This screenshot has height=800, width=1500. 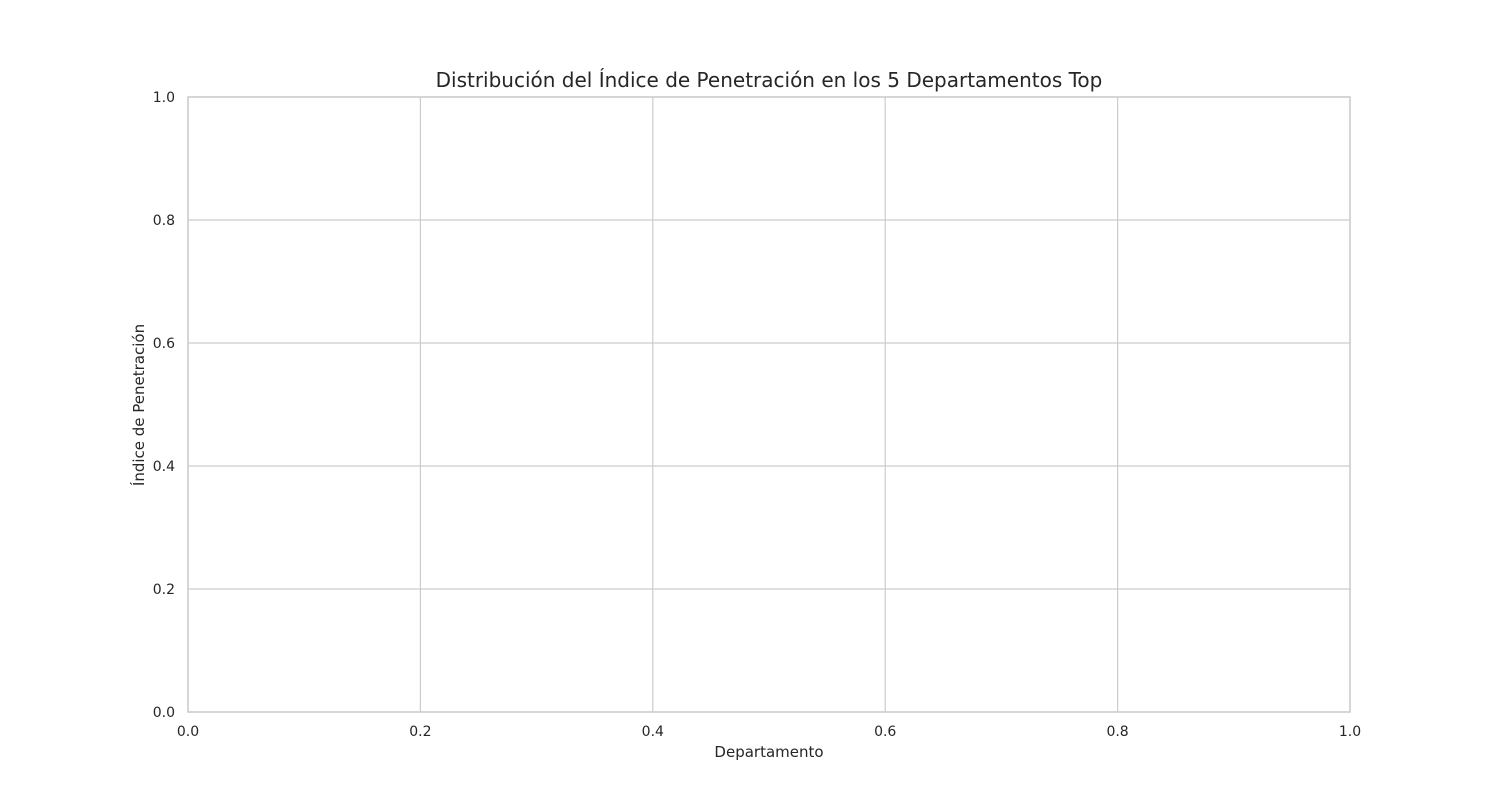 What do you see at coordinates (164, 713) in the screenshot?
I see `y-tick-label: 0.0` at bounding box center [164, 713].